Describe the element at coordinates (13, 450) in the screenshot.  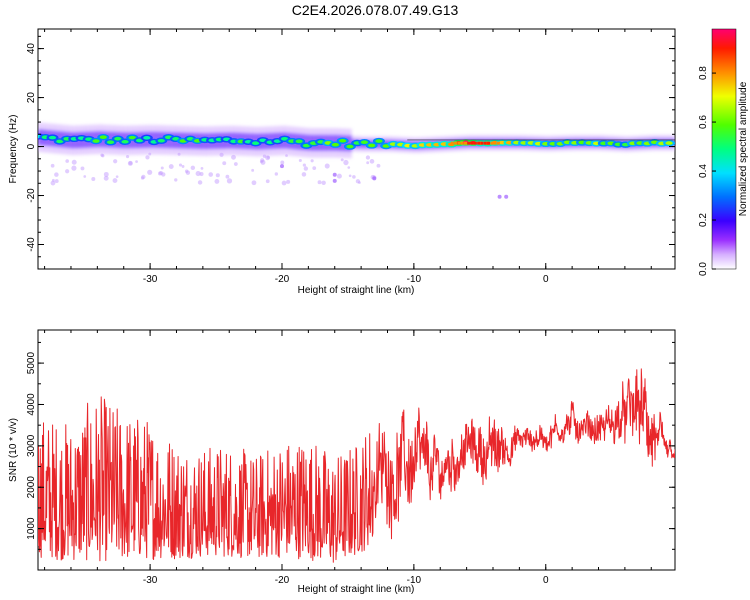
I see `snr-y-label: SNR (10 * v/v)` at that location.